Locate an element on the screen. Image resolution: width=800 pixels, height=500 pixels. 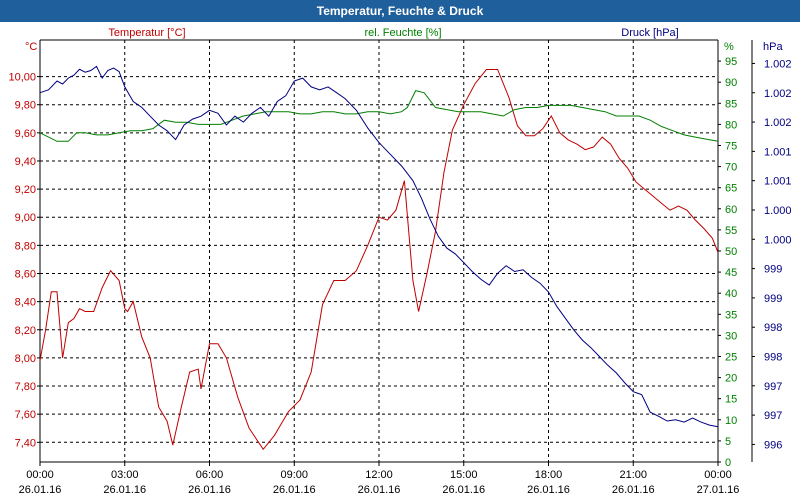
humidity-tick-label: 70 is located at coordinates (731, 168).